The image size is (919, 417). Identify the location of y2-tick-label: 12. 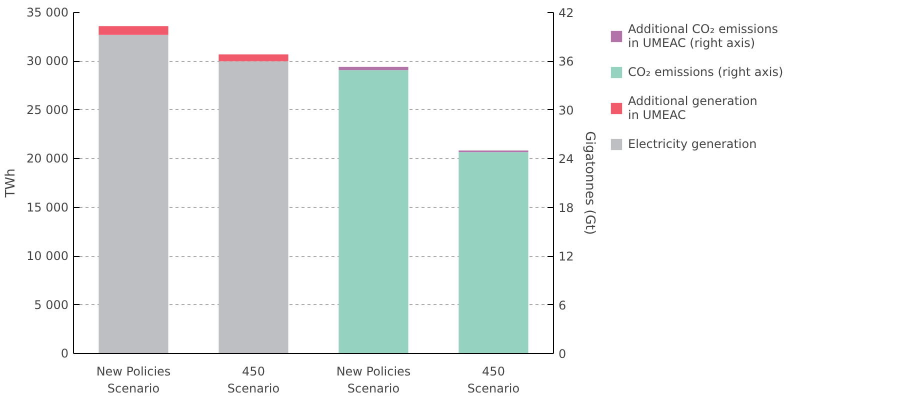
(566, 257).